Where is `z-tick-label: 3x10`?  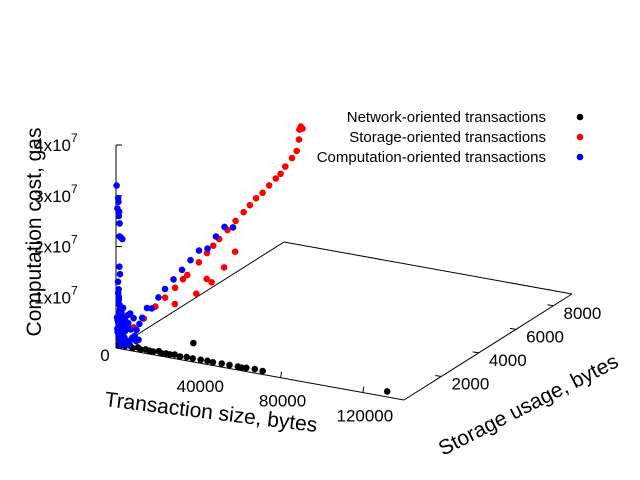
z-tick-label: 3x10 is located at coordinates (52, 196).